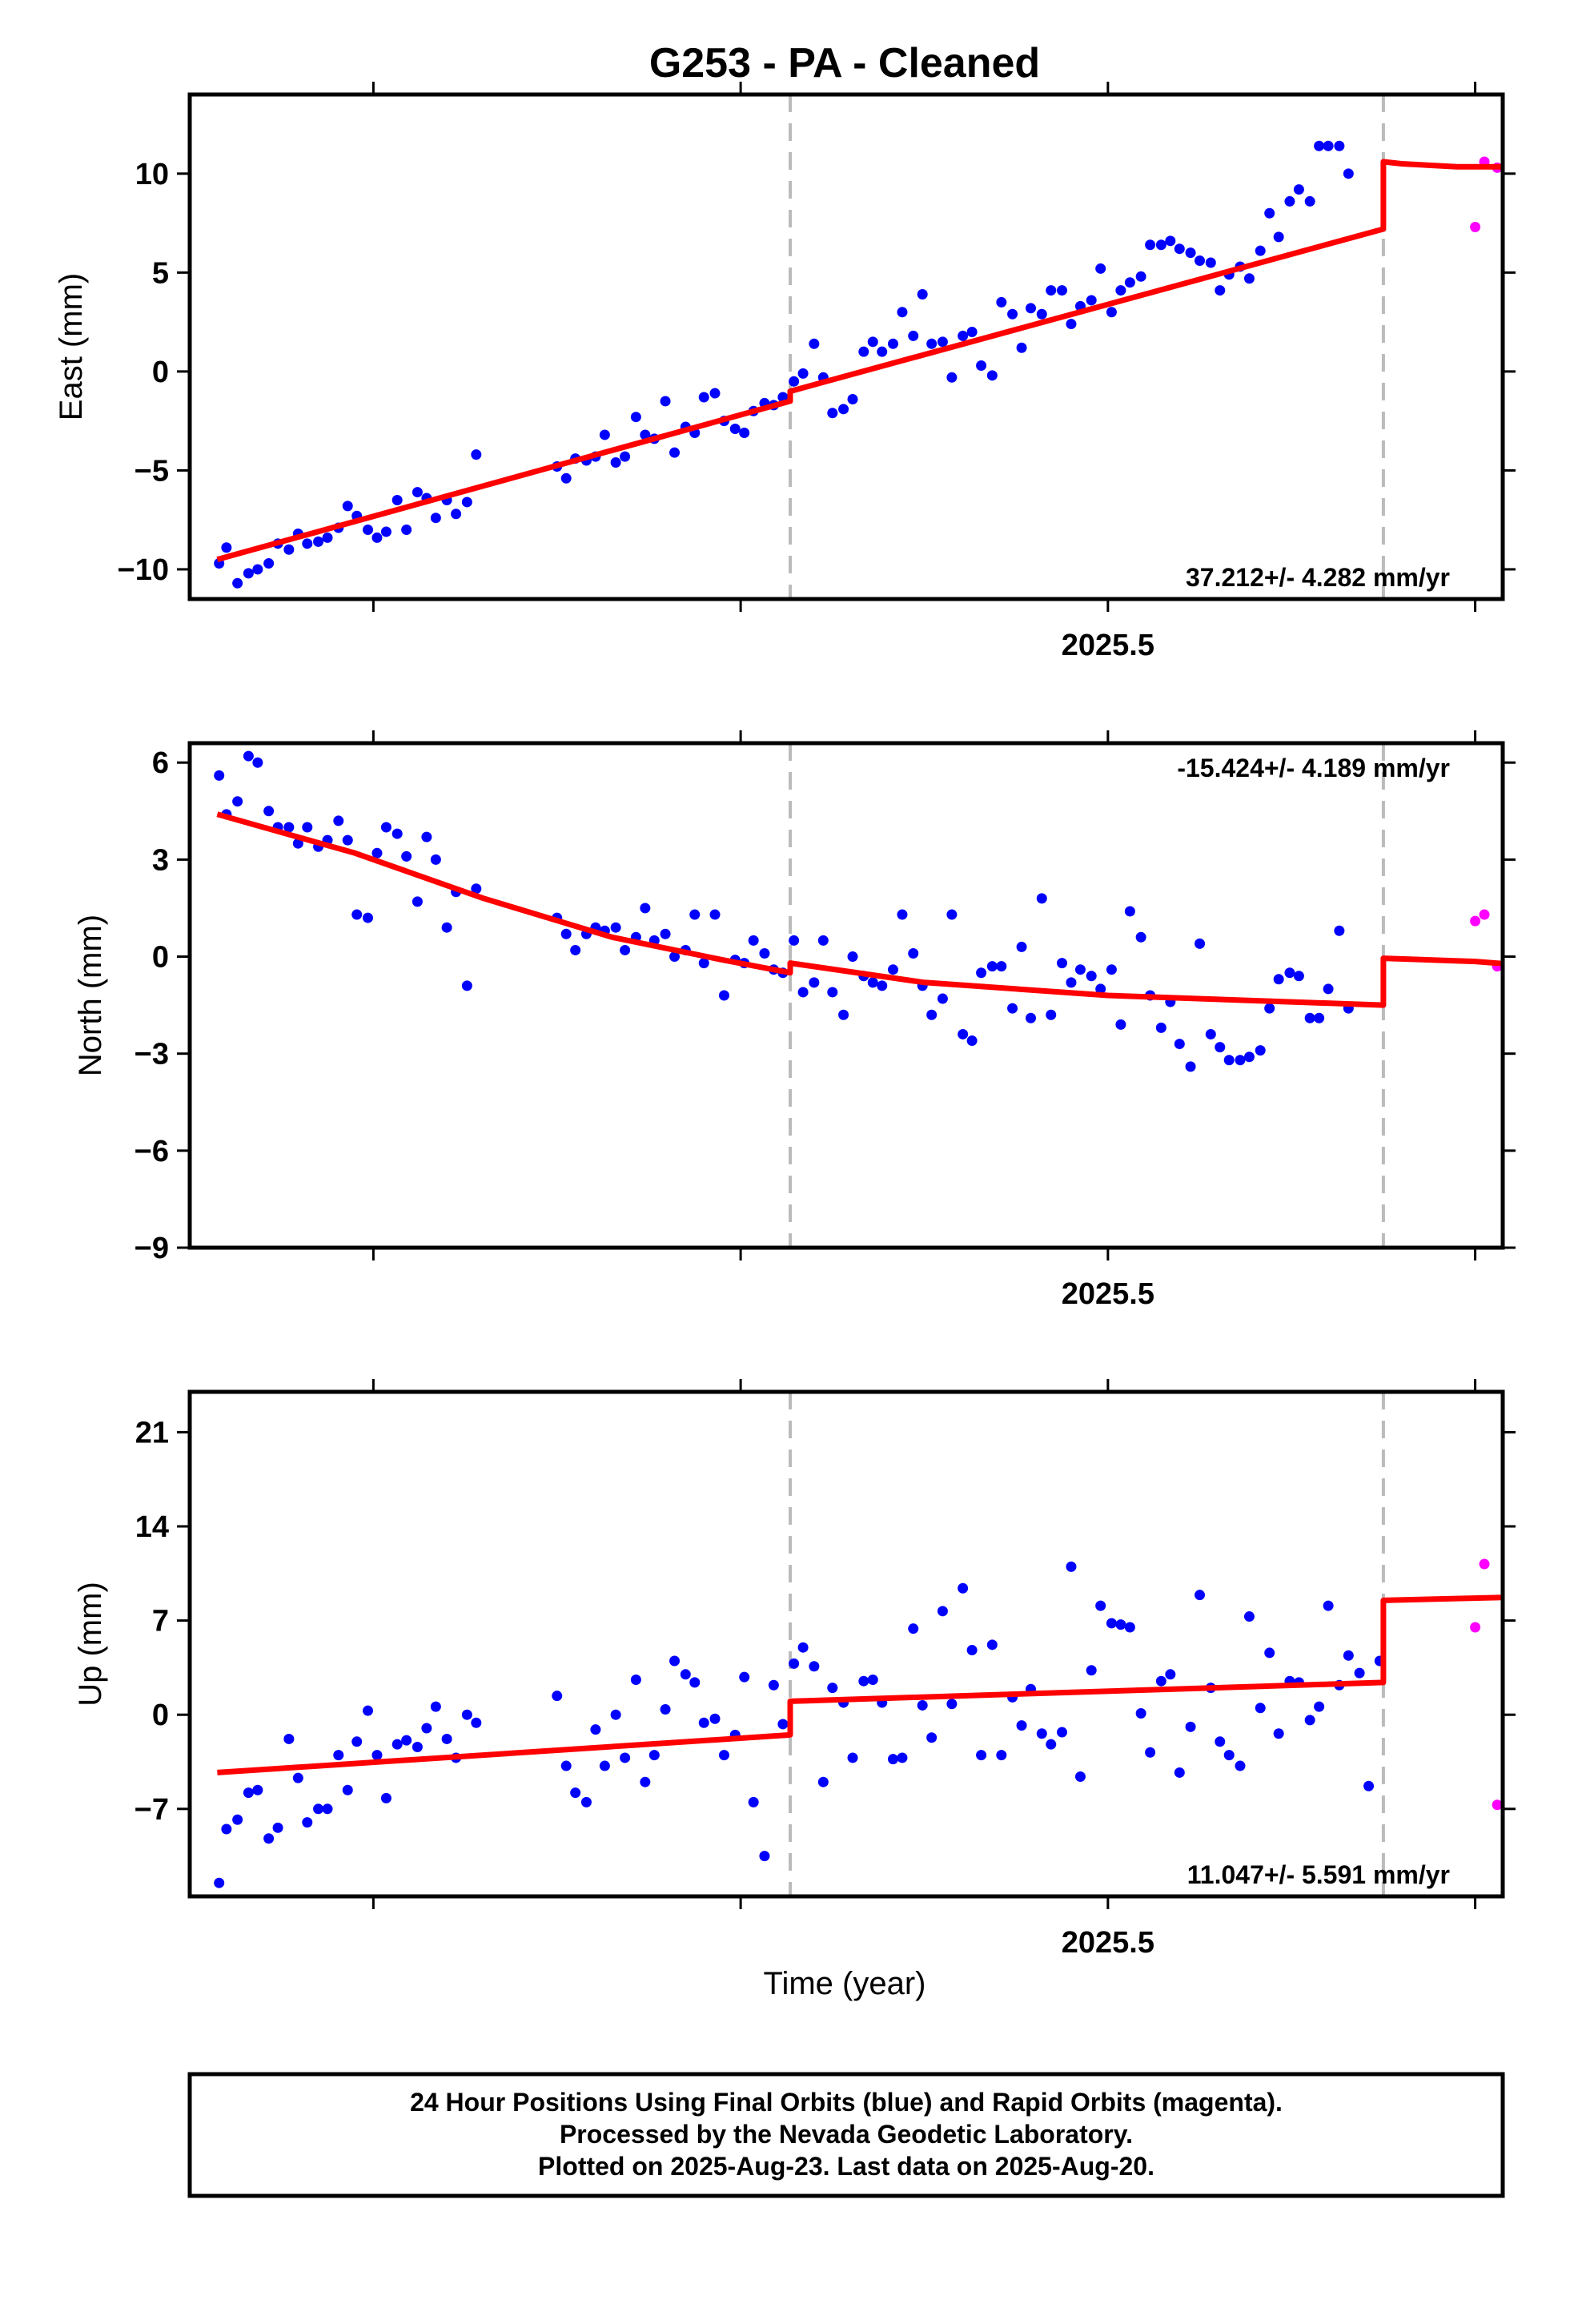 Image resolution: width=1582 pixels, height=2324 pixels. Describe the element at coordinates (1318, 577) in the screenshot. I see `rate-label: 37.212+/- 4.282 mm/yr` at that location.